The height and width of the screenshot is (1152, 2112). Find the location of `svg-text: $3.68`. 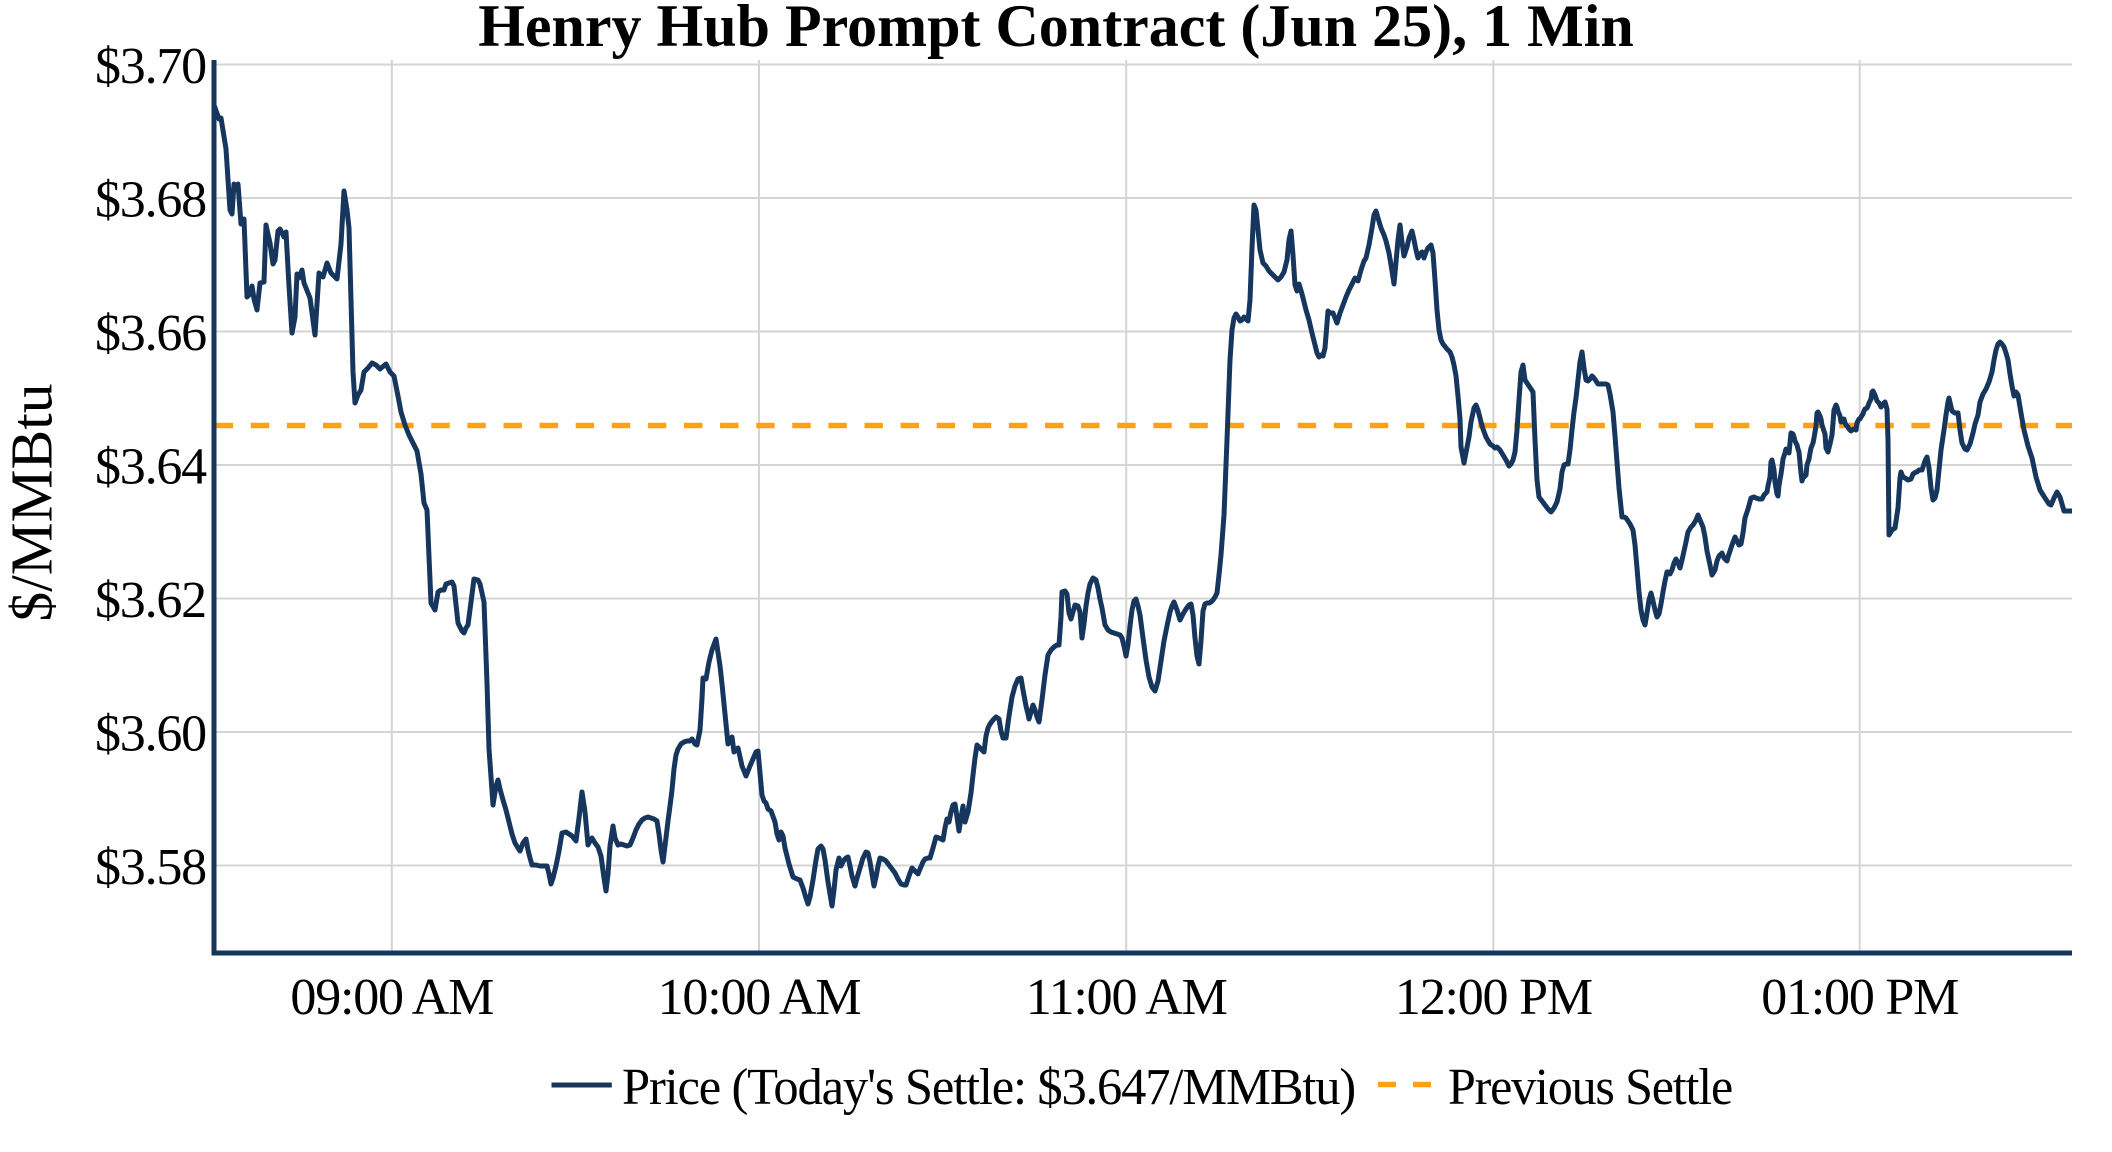

svg-text: $3.68 is located at coordinates (150, 200).